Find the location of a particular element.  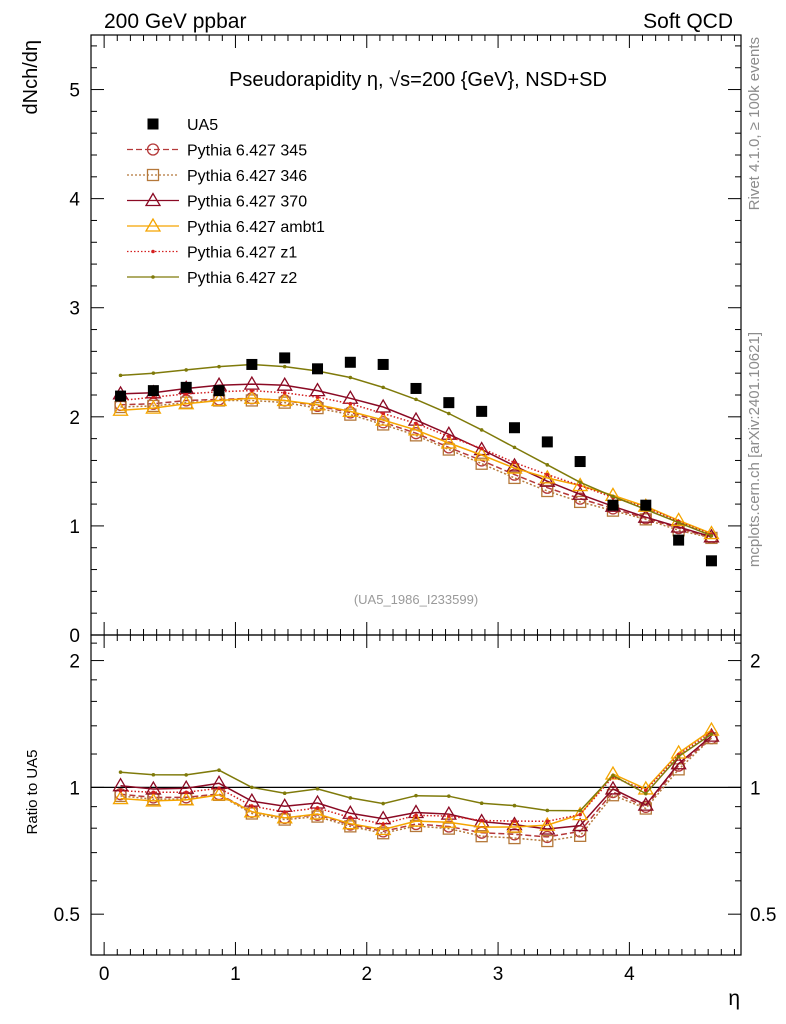

header-left: 200 GeV ppbar is located at coordinates (175, 21).